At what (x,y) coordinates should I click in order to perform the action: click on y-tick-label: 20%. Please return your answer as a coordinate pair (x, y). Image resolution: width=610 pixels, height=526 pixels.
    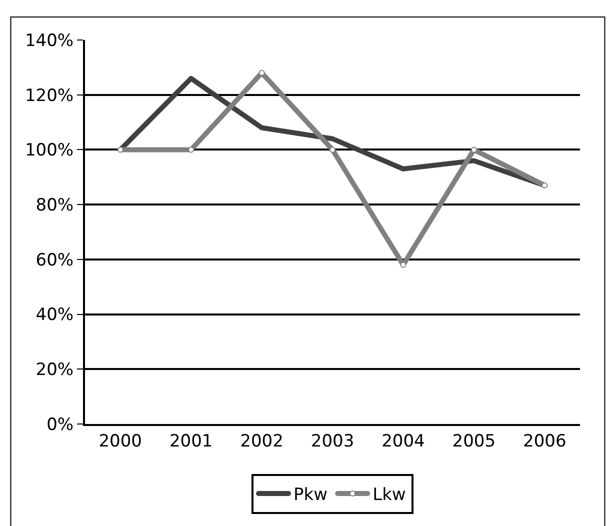
    Looking at the image, I should click on (55, 370).